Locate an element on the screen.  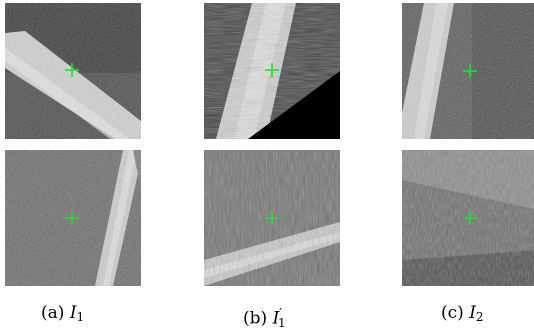
patch-c-top is located at coordinates (468, 71).